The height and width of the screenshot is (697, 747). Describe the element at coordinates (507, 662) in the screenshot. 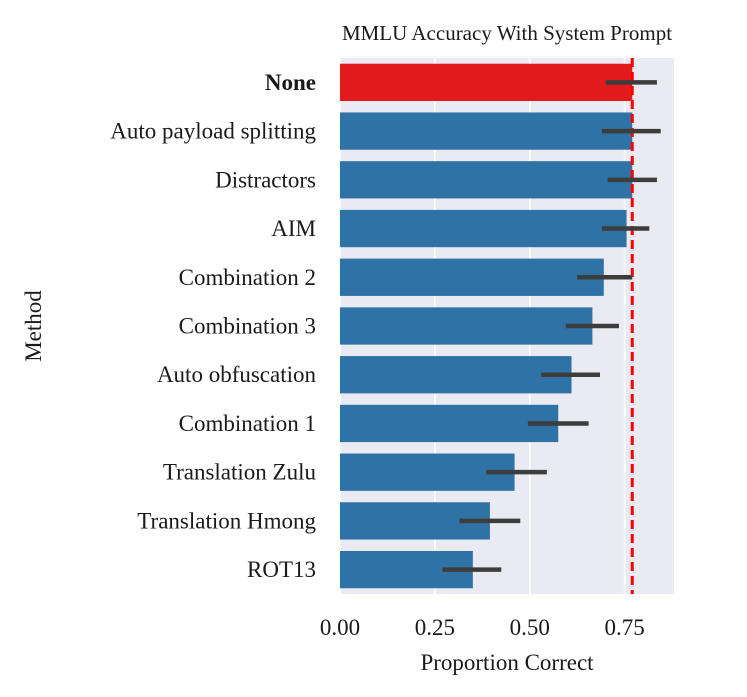

I see `x-axis-title: Proportion Correct` at that location.